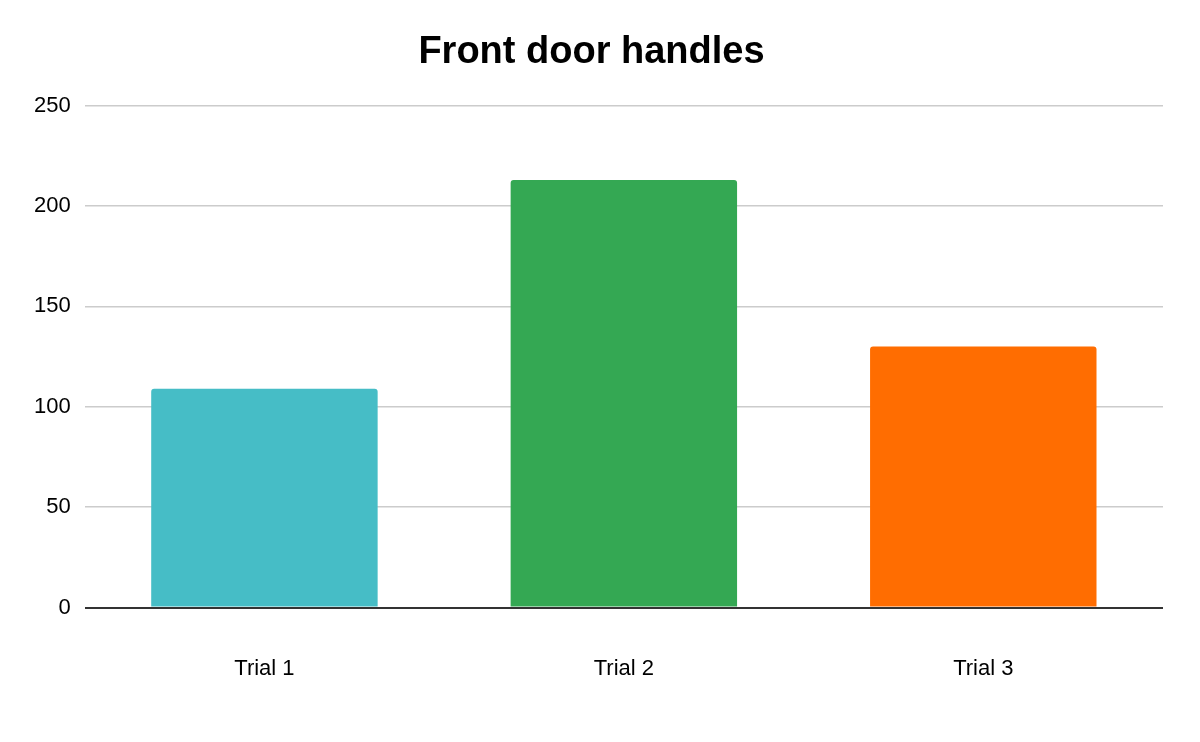 This screenshot has height=742, width=1200. Describe the element at coordinates (64, 606) in the screenshot. I see `y-tick-label: 0` at that location.